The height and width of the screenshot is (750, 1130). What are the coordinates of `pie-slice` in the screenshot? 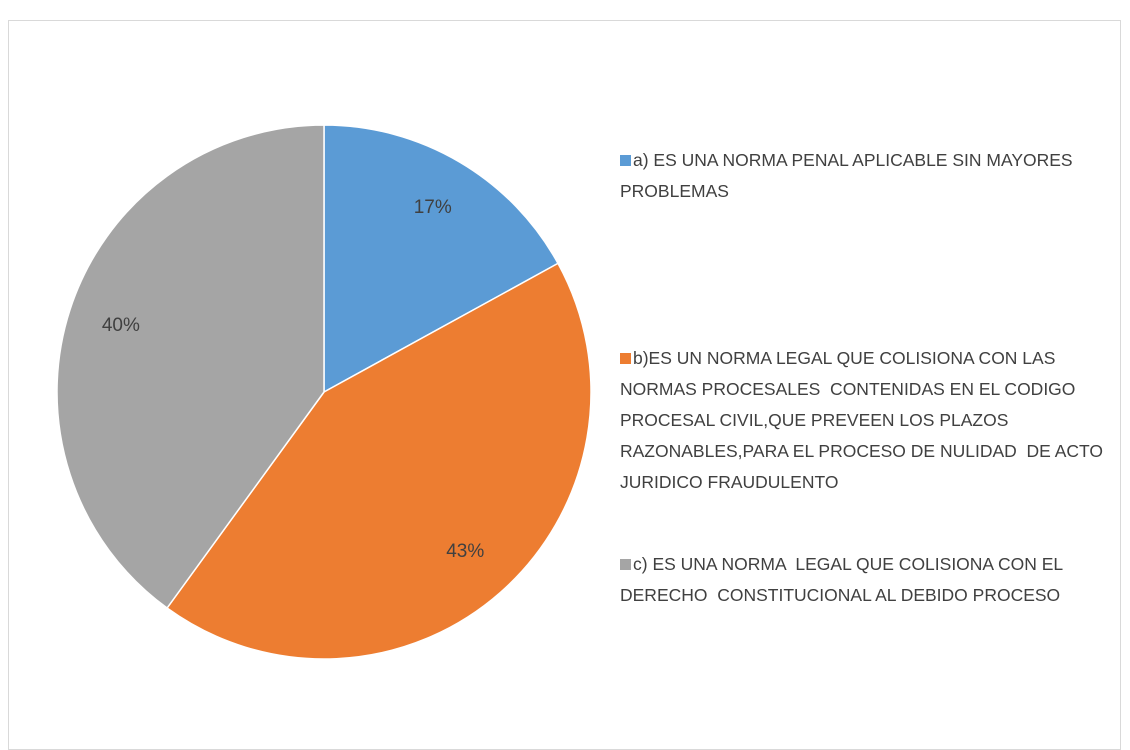 It's located at (441, 259).